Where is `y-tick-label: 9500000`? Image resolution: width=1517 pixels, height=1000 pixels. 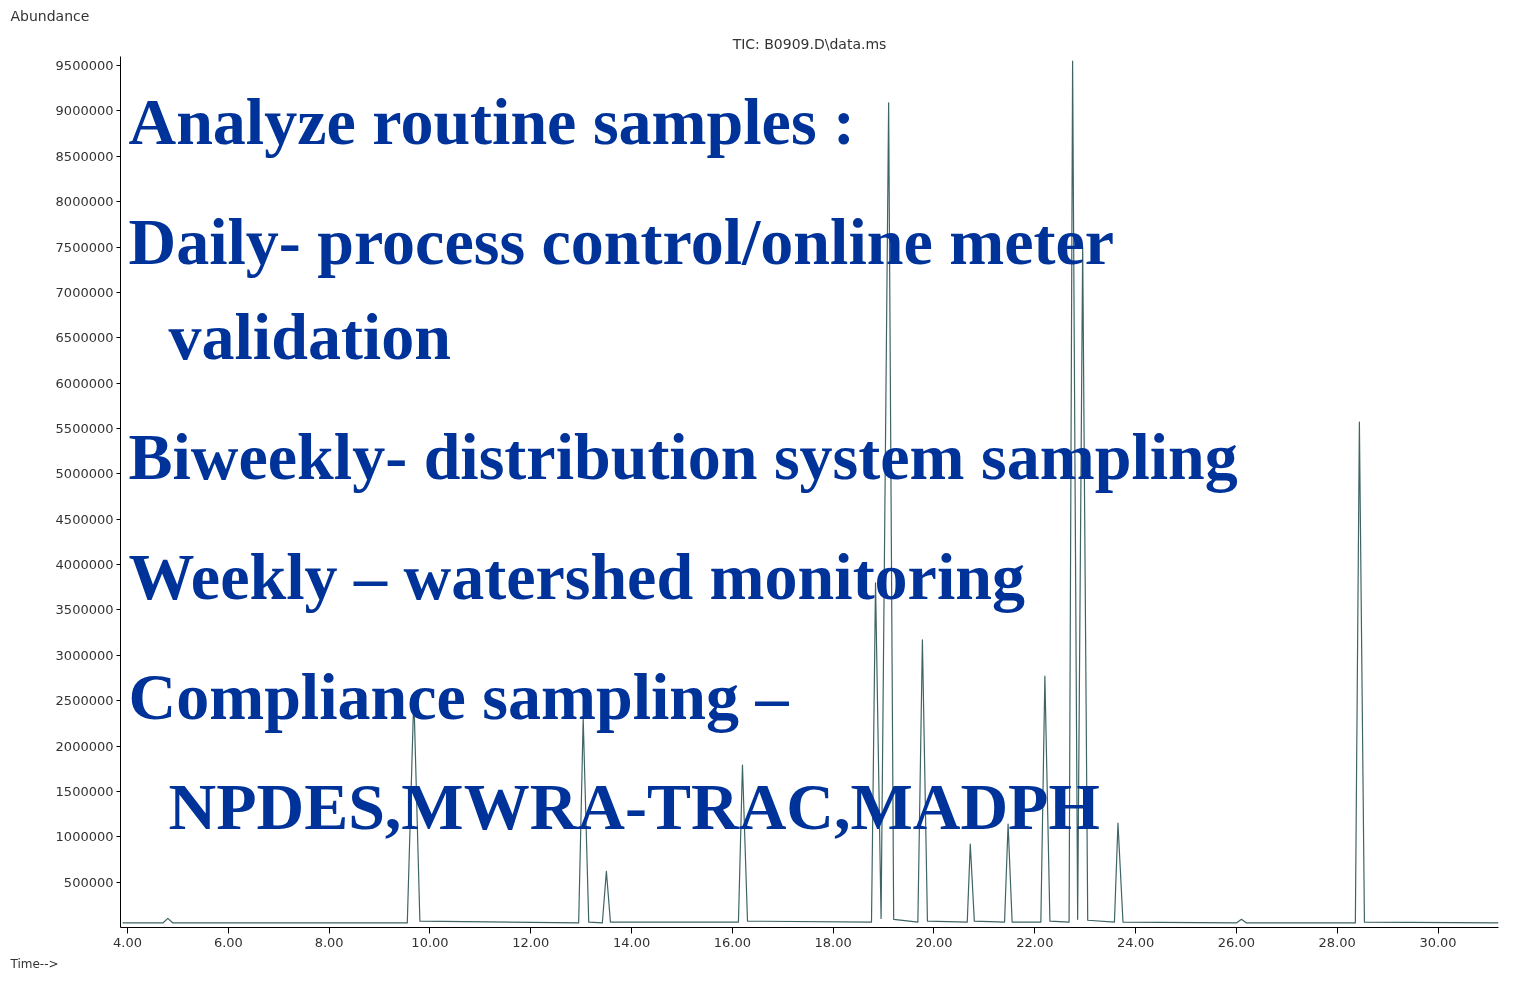
y-tick-label: 9500000 is located at coordinates (84, 66).